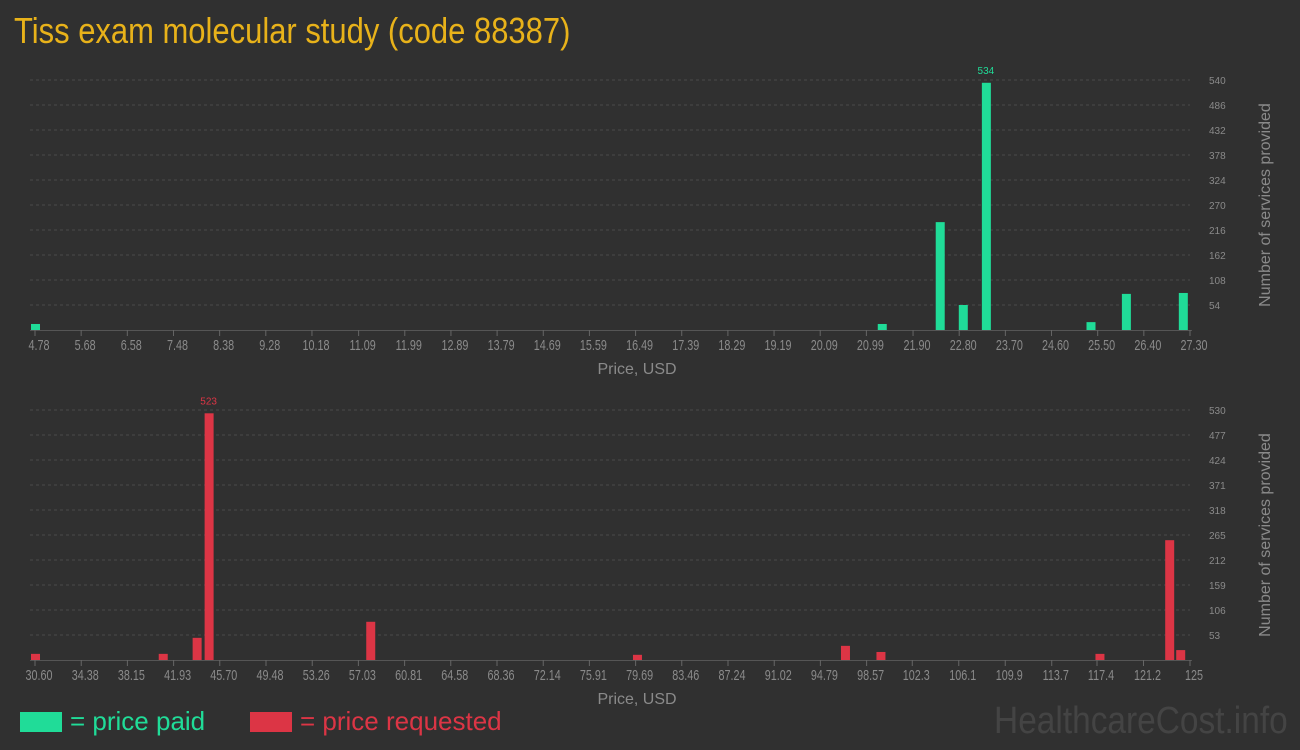  What do you see at coordinates (1217, 131) in the screenshot?
I see `chart1-y-tick-label: 432` at bounding box center [1217, 131].